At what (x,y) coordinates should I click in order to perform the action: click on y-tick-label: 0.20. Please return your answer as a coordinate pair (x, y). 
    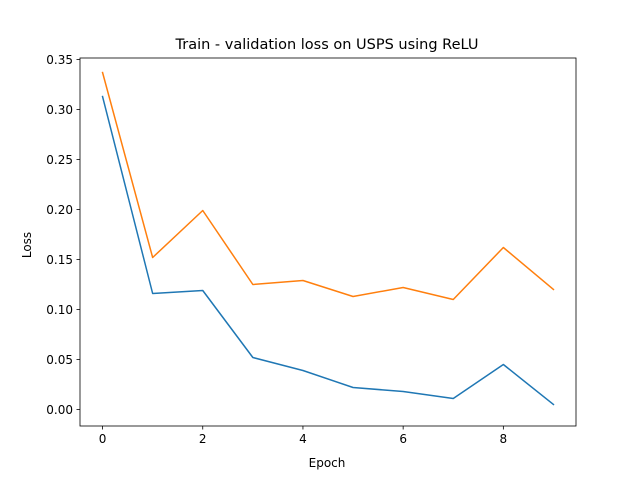
    Looking at the image, I should click on (59, 210).